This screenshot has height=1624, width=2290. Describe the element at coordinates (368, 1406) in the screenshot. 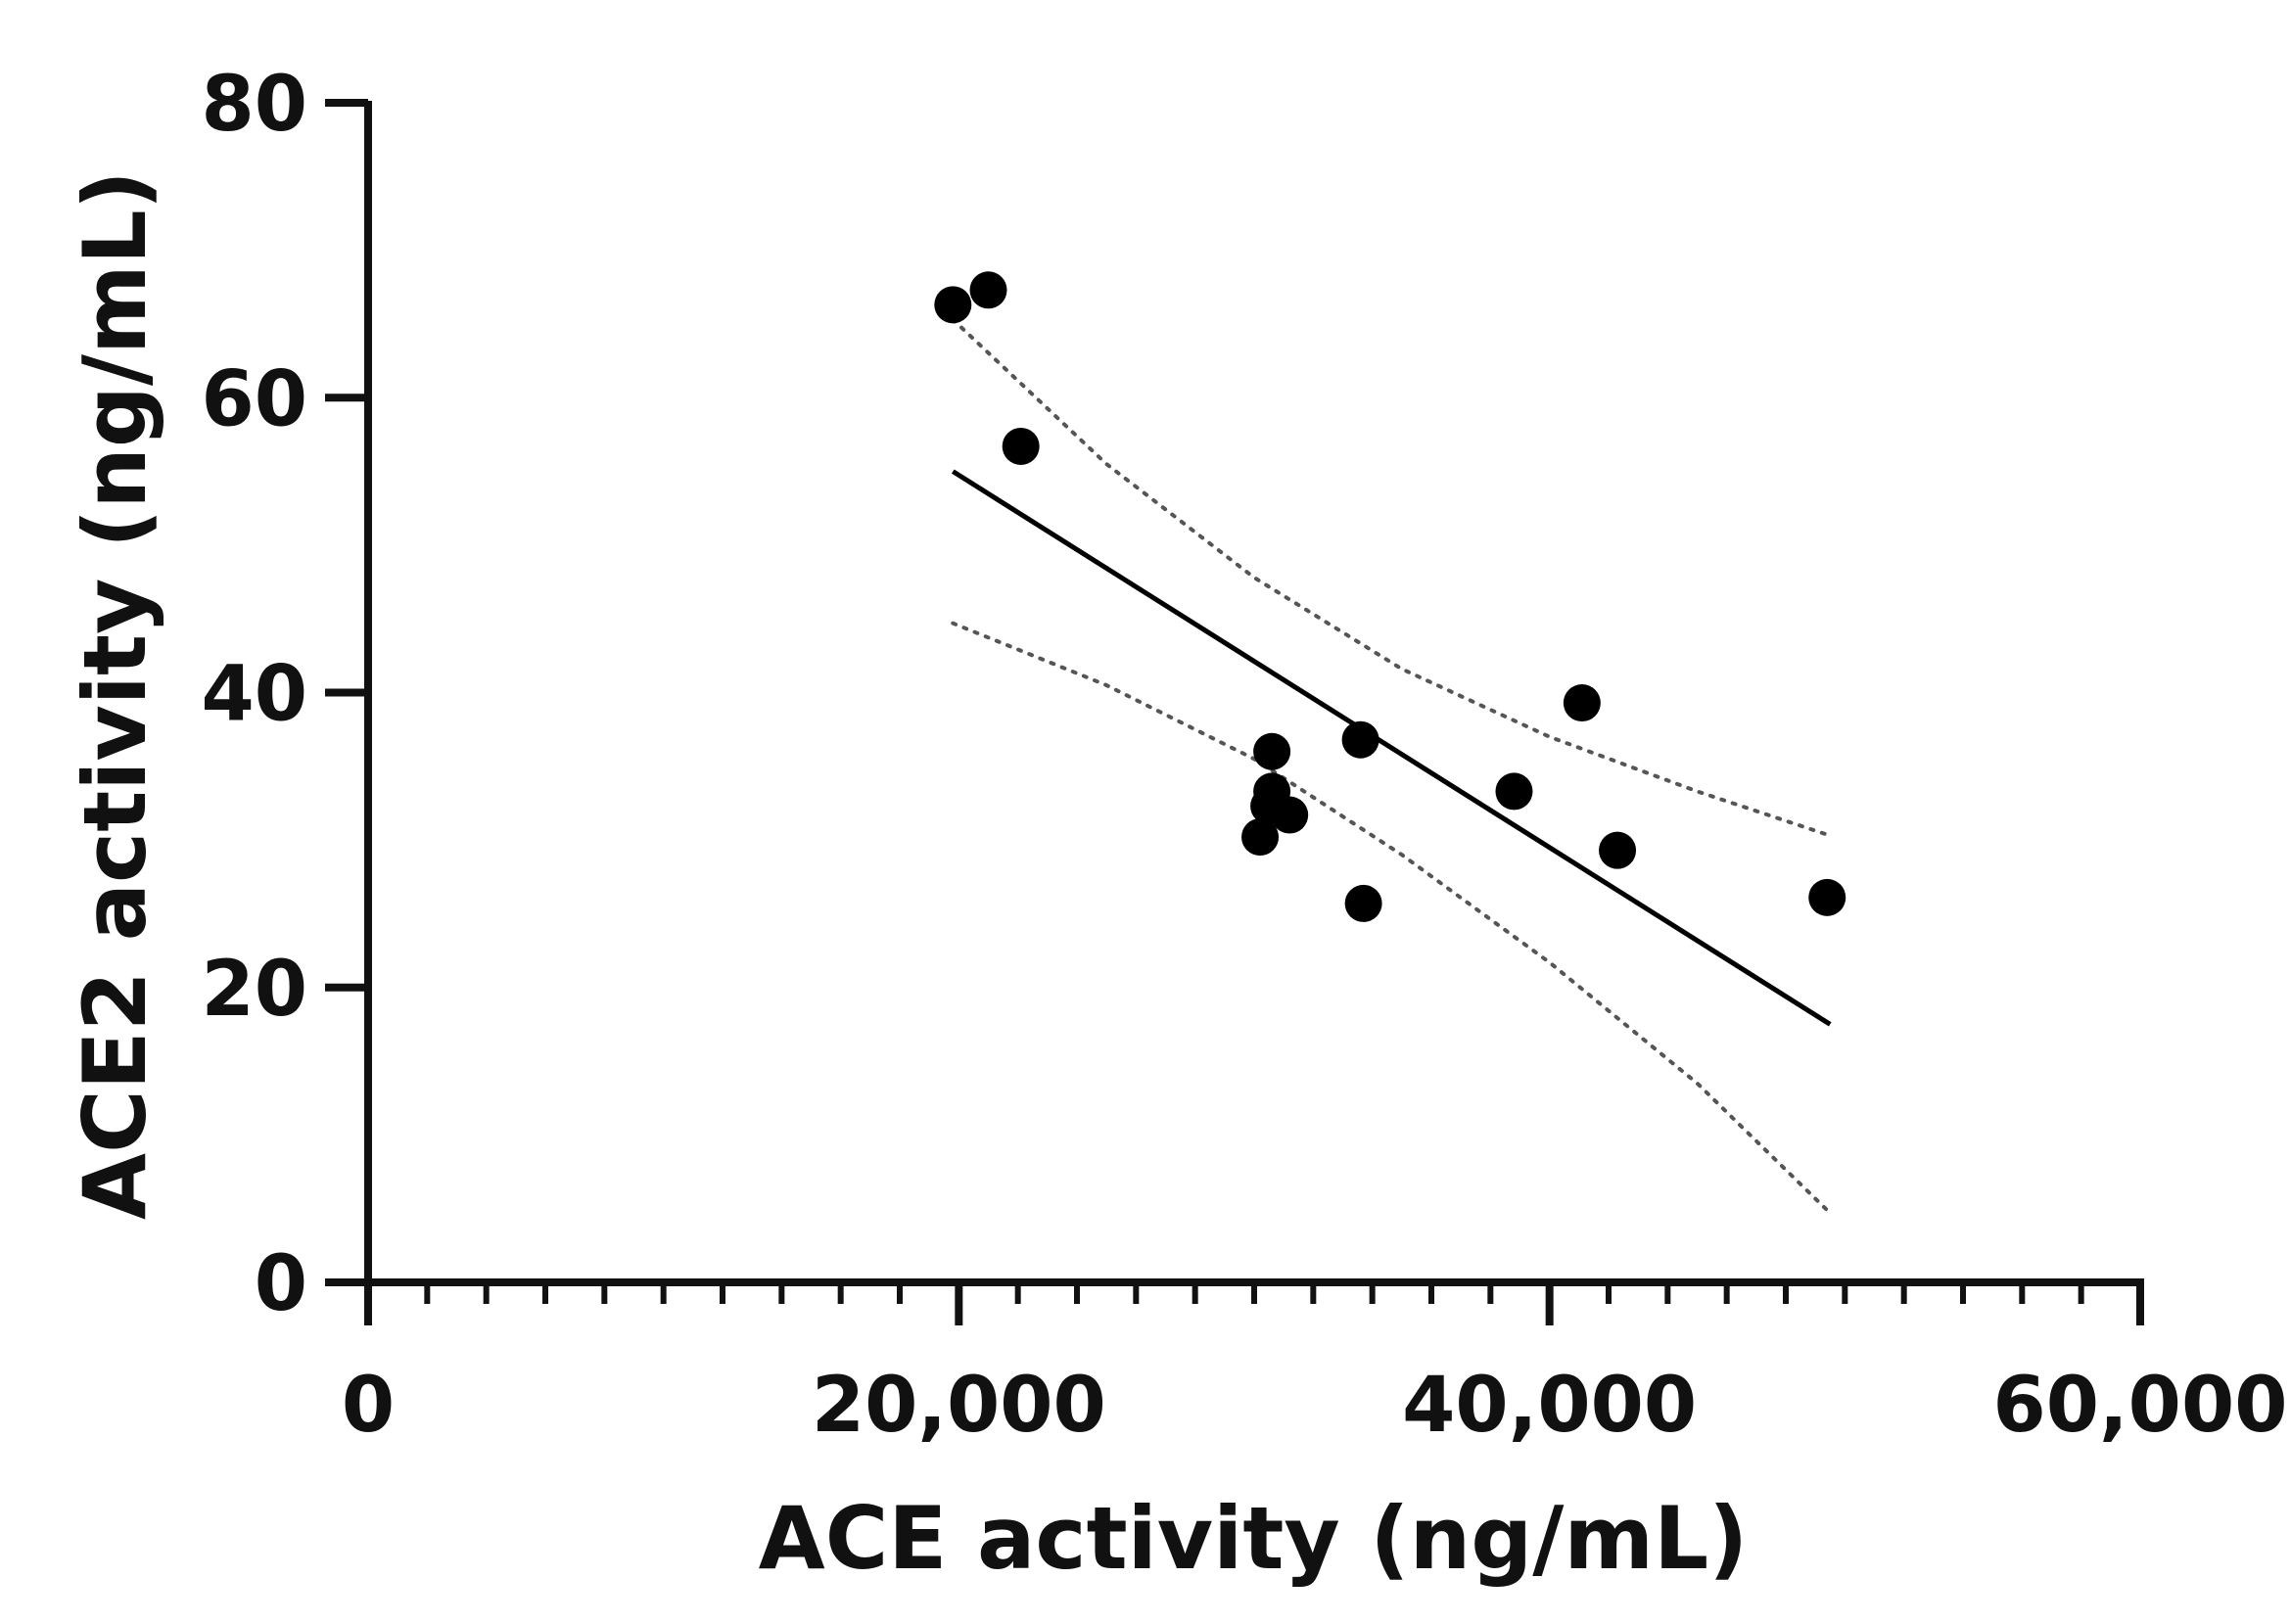

I see `x-tick-label: 0` at that location.